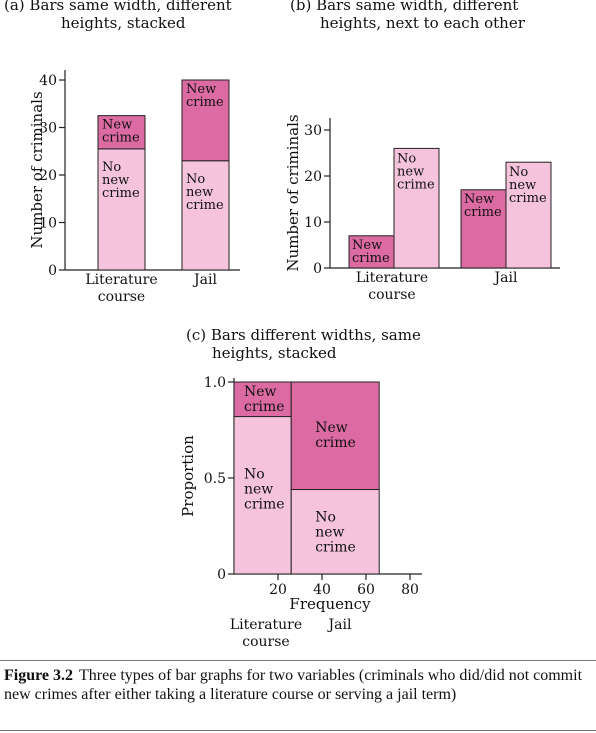 The image size is (596, 733). I want to click on caption-label: Figure 3.2, so click(39, 675).